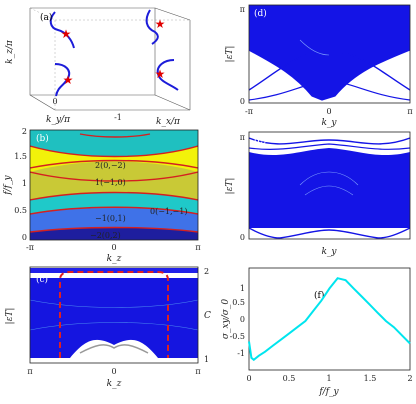  I want to click on panel-tag-d: (d), so click(260, 13).